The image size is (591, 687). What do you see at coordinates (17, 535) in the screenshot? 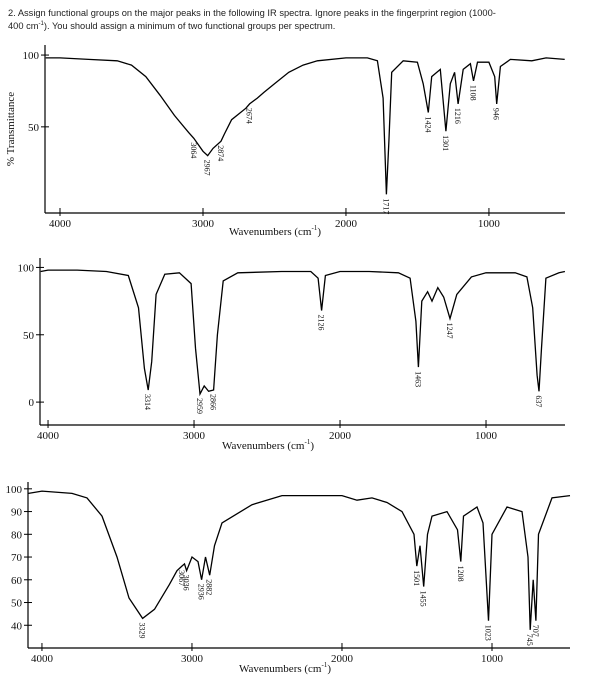
I see `y-tick-label: 80` at bounding box center [17, 535].